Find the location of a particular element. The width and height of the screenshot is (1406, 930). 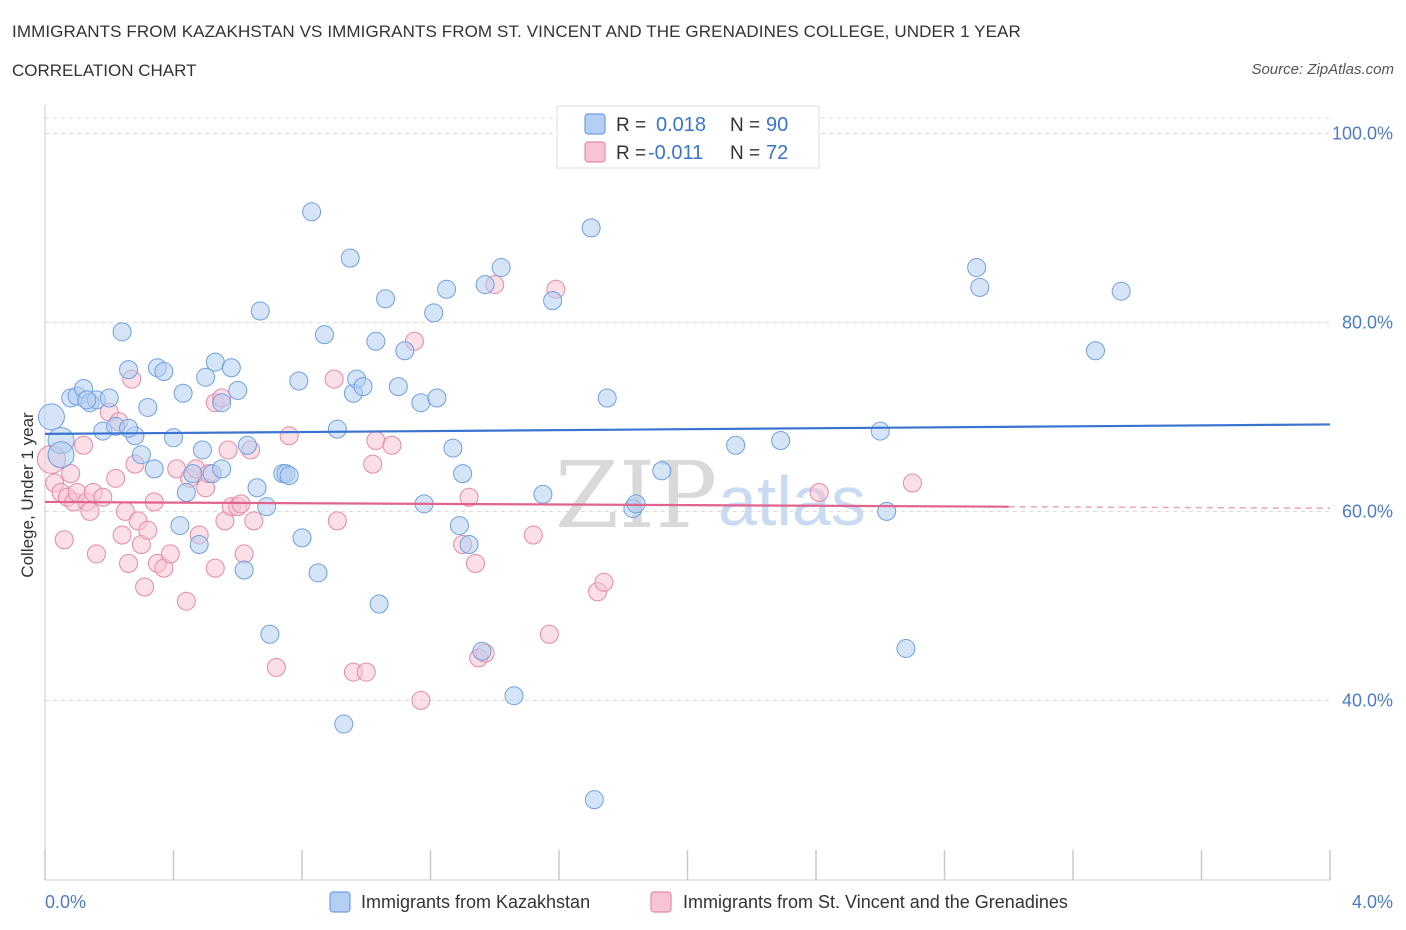

y-tick-labels: 40.0% 60.0% 80.0% 100.0% is located at coordinates (1362, 416).